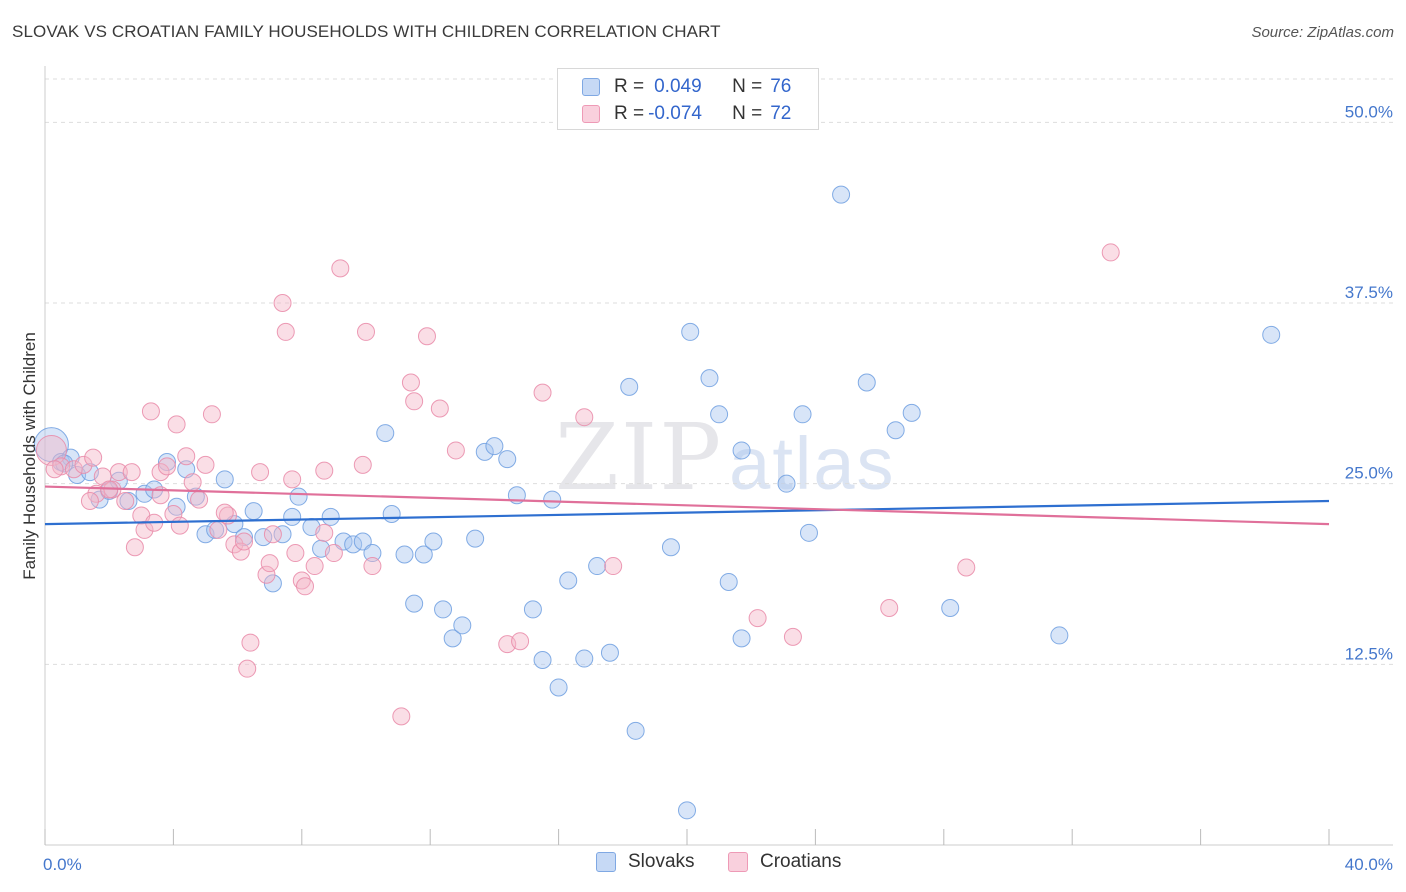  Describe the element at coordinates (678, 86) in the screenshot. I see `stats-r-value: 0.049` at that location.